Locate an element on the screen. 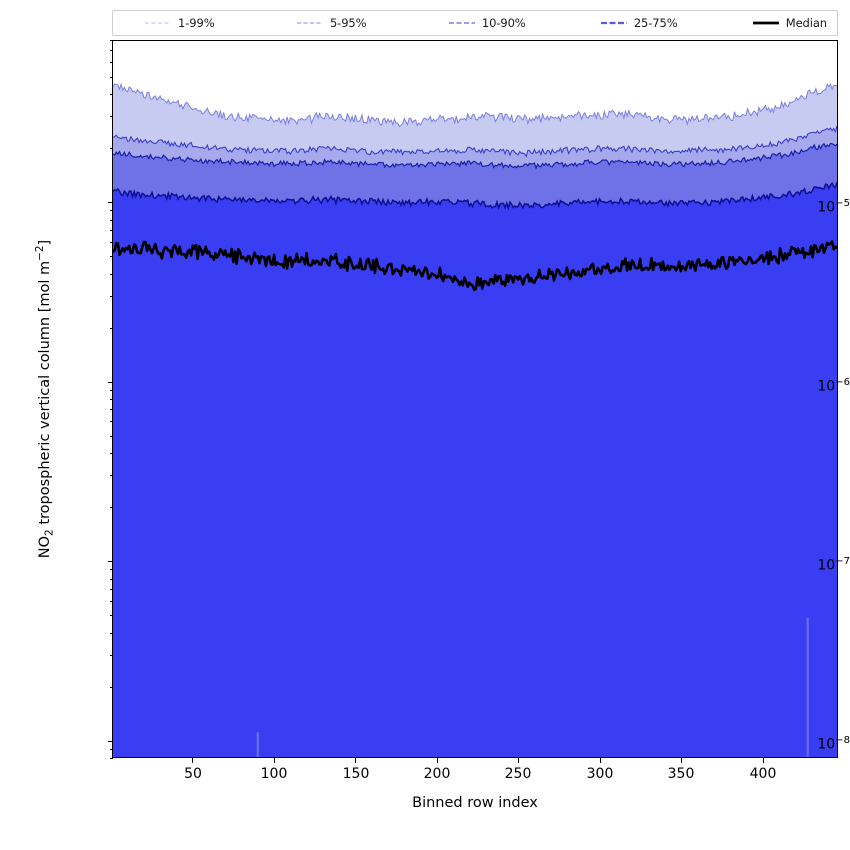 The image size is (850, 850). legend-label-25-75: 25-75% is located at coordinates (655, 23).